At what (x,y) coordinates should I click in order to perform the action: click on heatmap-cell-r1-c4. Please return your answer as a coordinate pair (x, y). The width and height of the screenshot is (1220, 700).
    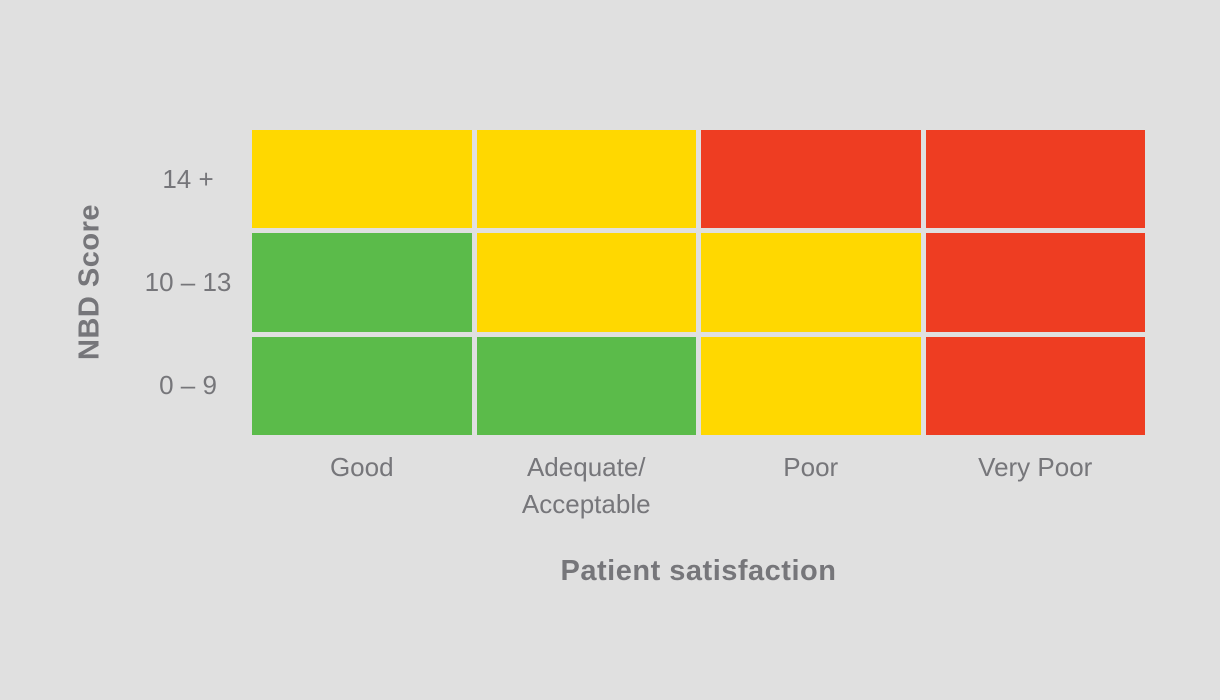
    Looking at the image, I should click on (1035, 179).